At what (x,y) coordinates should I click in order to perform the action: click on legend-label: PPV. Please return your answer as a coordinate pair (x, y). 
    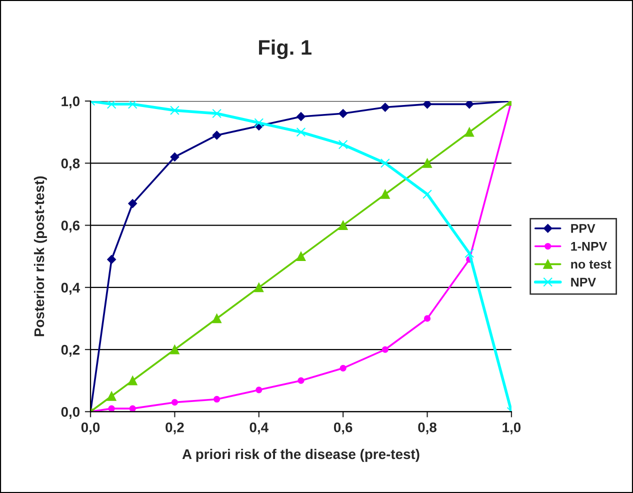
    Looking at the image, I should click on (583, 228).